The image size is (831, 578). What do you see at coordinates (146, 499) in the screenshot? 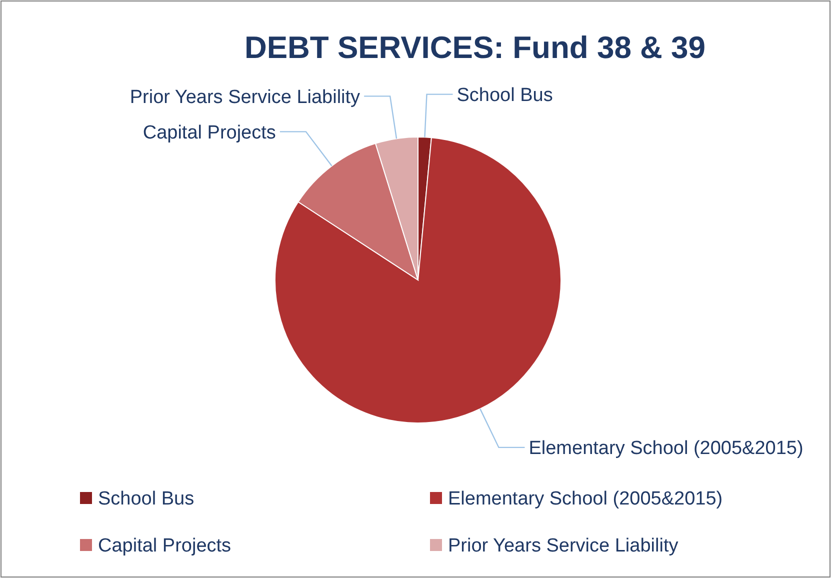
I see `legend-label: School Bus` at bounding box center [146, 499].